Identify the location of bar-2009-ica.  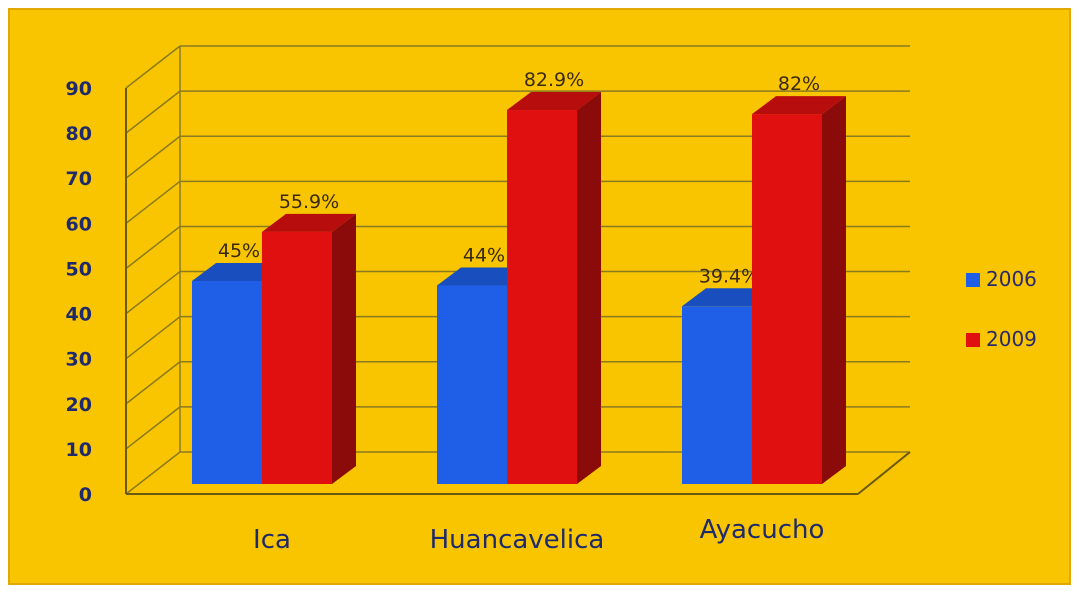
(297, 357).